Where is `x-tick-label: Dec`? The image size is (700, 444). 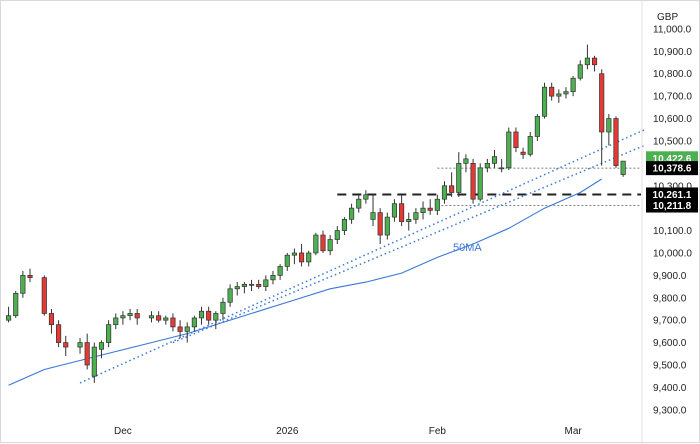 x-tick-label: Dec is located at coordinates (123, 431).